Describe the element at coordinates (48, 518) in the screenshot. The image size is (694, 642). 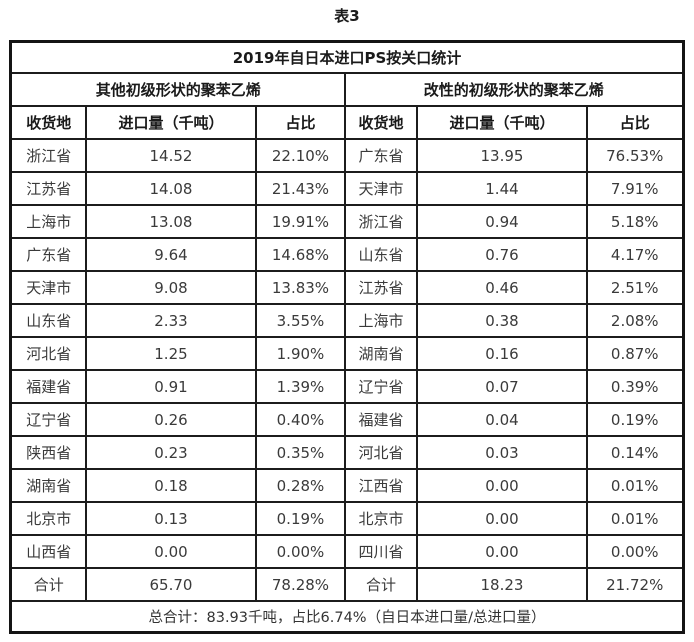
I see `left-region-cell: 北京市` at that location.